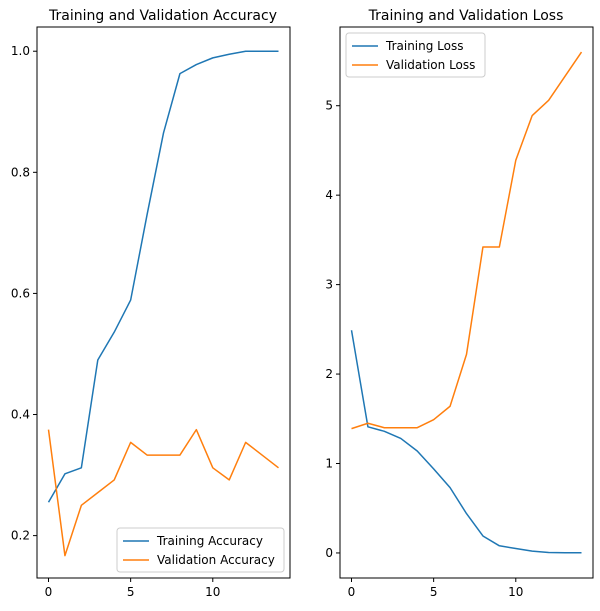 The height and width of the screenshot is (611, 600). I want to click on accuracy-xtick-label: 5, so click(131, 592).